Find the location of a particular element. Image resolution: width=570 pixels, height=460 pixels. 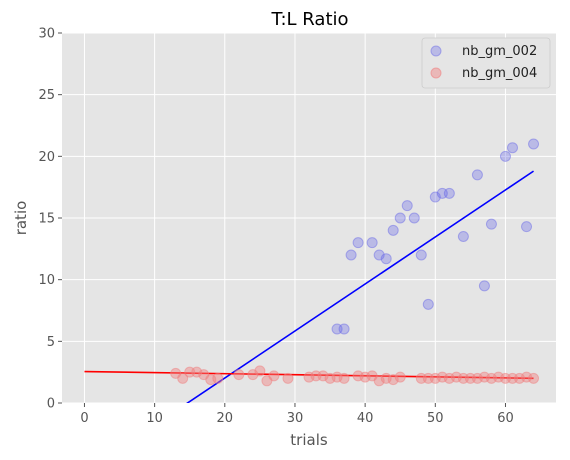

legend-box is located at coordinates (486, 63).